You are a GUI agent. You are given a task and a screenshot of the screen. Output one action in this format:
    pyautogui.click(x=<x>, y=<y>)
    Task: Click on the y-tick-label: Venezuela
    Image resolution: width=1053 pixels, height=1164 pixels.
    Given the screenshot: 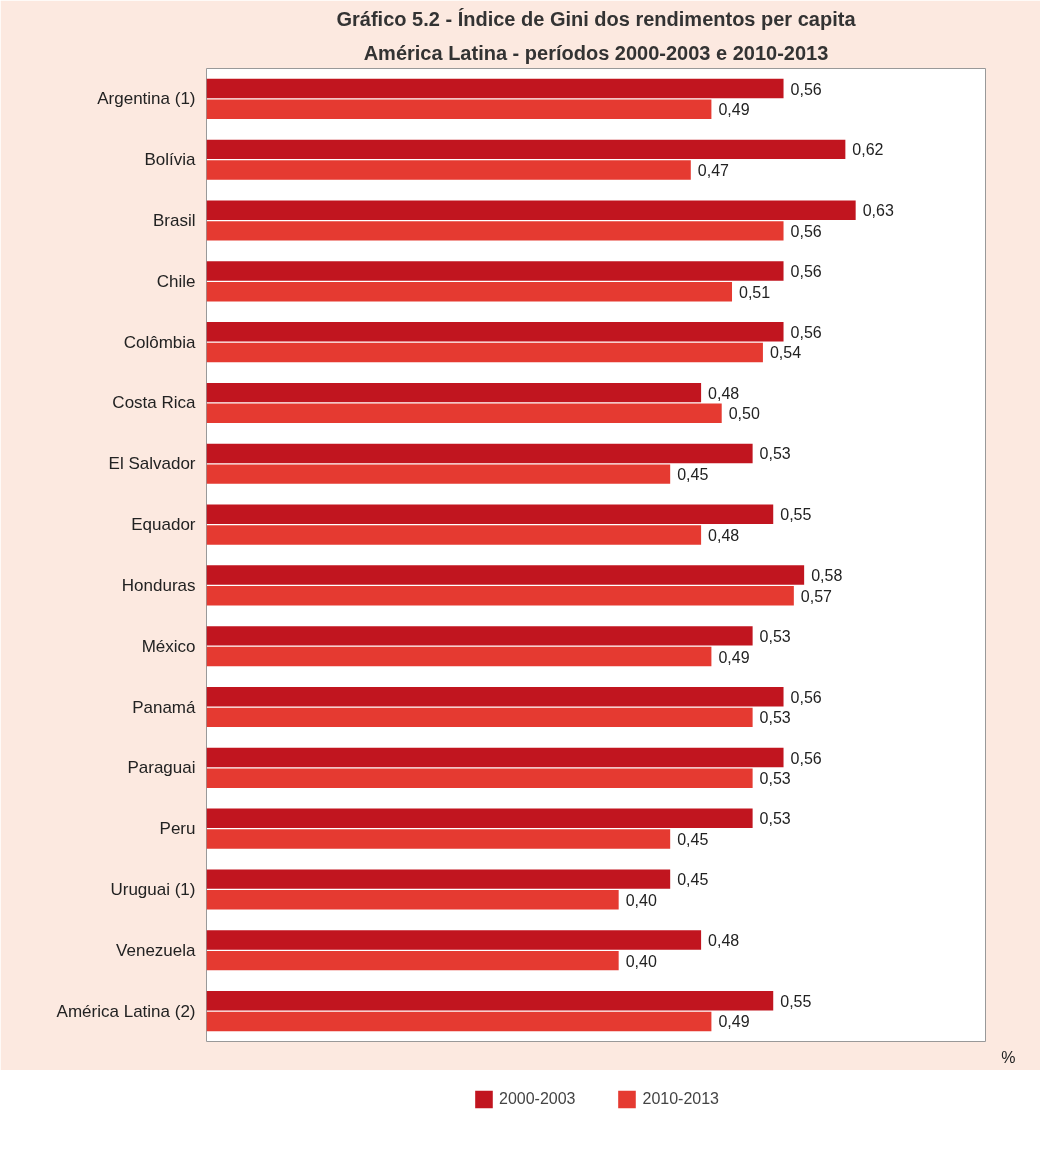 What is the action you would take?
    pyautogui.click(x=156, y=950)
    